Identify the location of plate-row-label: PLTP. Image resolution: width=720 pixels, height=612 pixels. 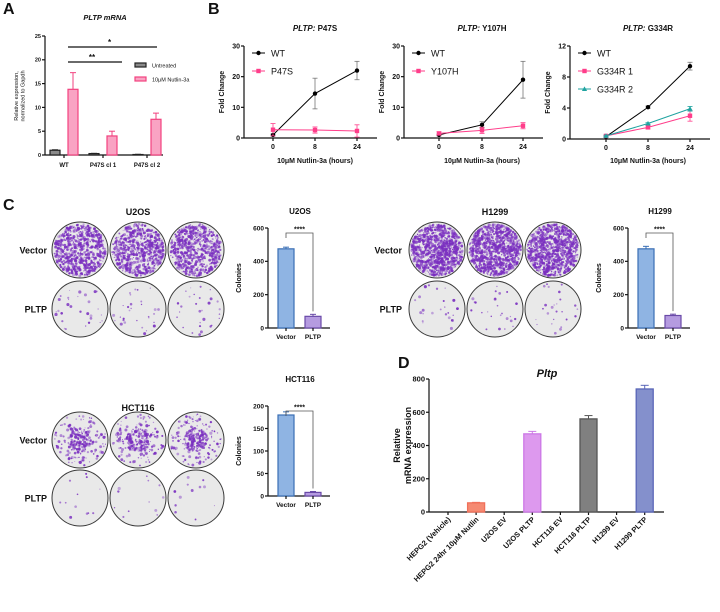
(36, 310).